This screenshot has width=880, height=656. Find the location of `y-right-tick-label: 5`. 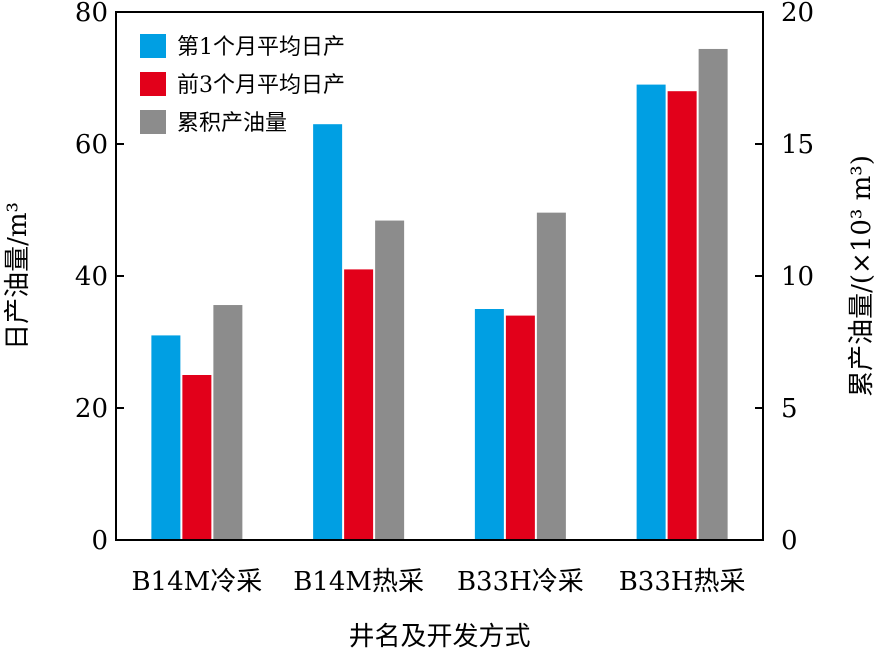

y-right-tick-label: 5 is located at coordinates (789, 409).